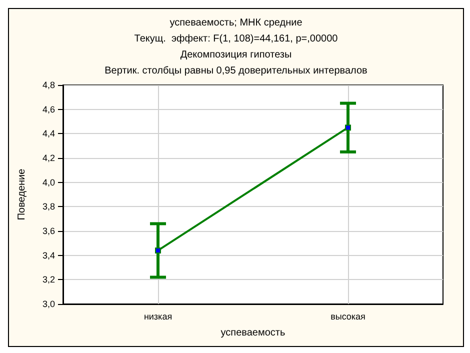 This screenshot has height=353, width=470. Describe the element at coordinates (22, 194) in the screenshot. I see `y-axis-title: Поведение` at that location.